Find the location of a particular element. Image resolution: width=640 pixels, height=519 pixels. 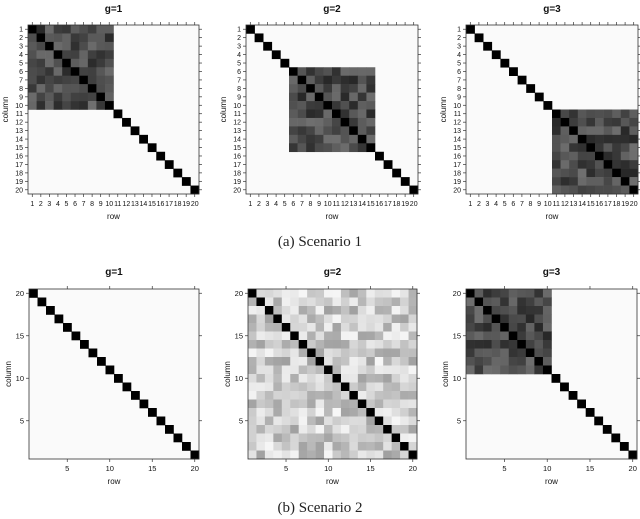

y-tick-label: 6 is located at coordinates (239, 72).